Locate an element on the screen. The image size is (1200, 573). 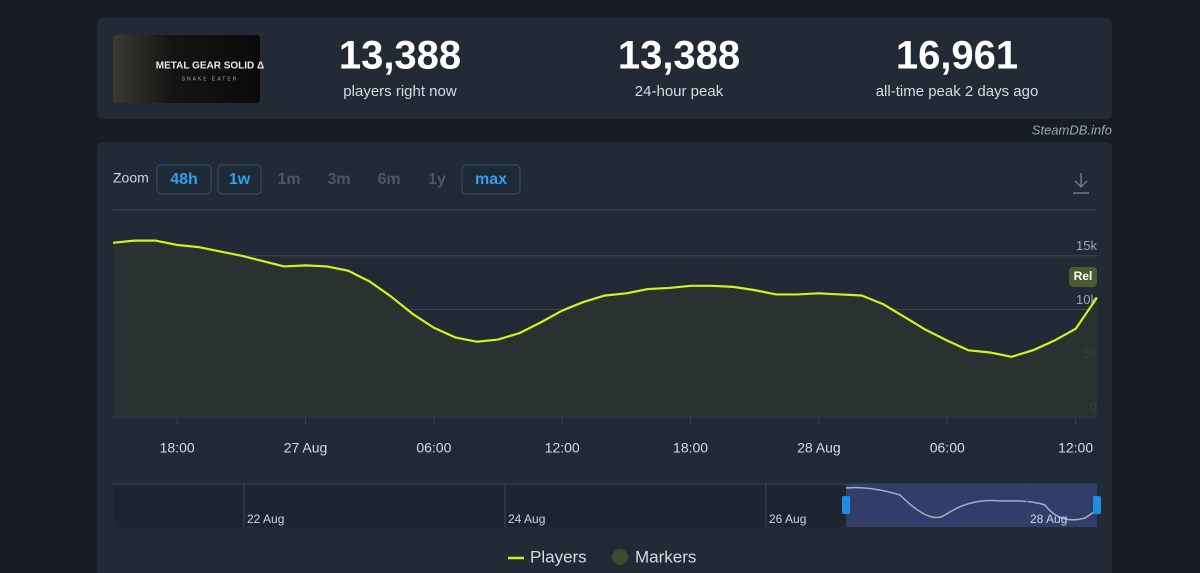
zoom-button-label: max is located at coordinates (491, 179).